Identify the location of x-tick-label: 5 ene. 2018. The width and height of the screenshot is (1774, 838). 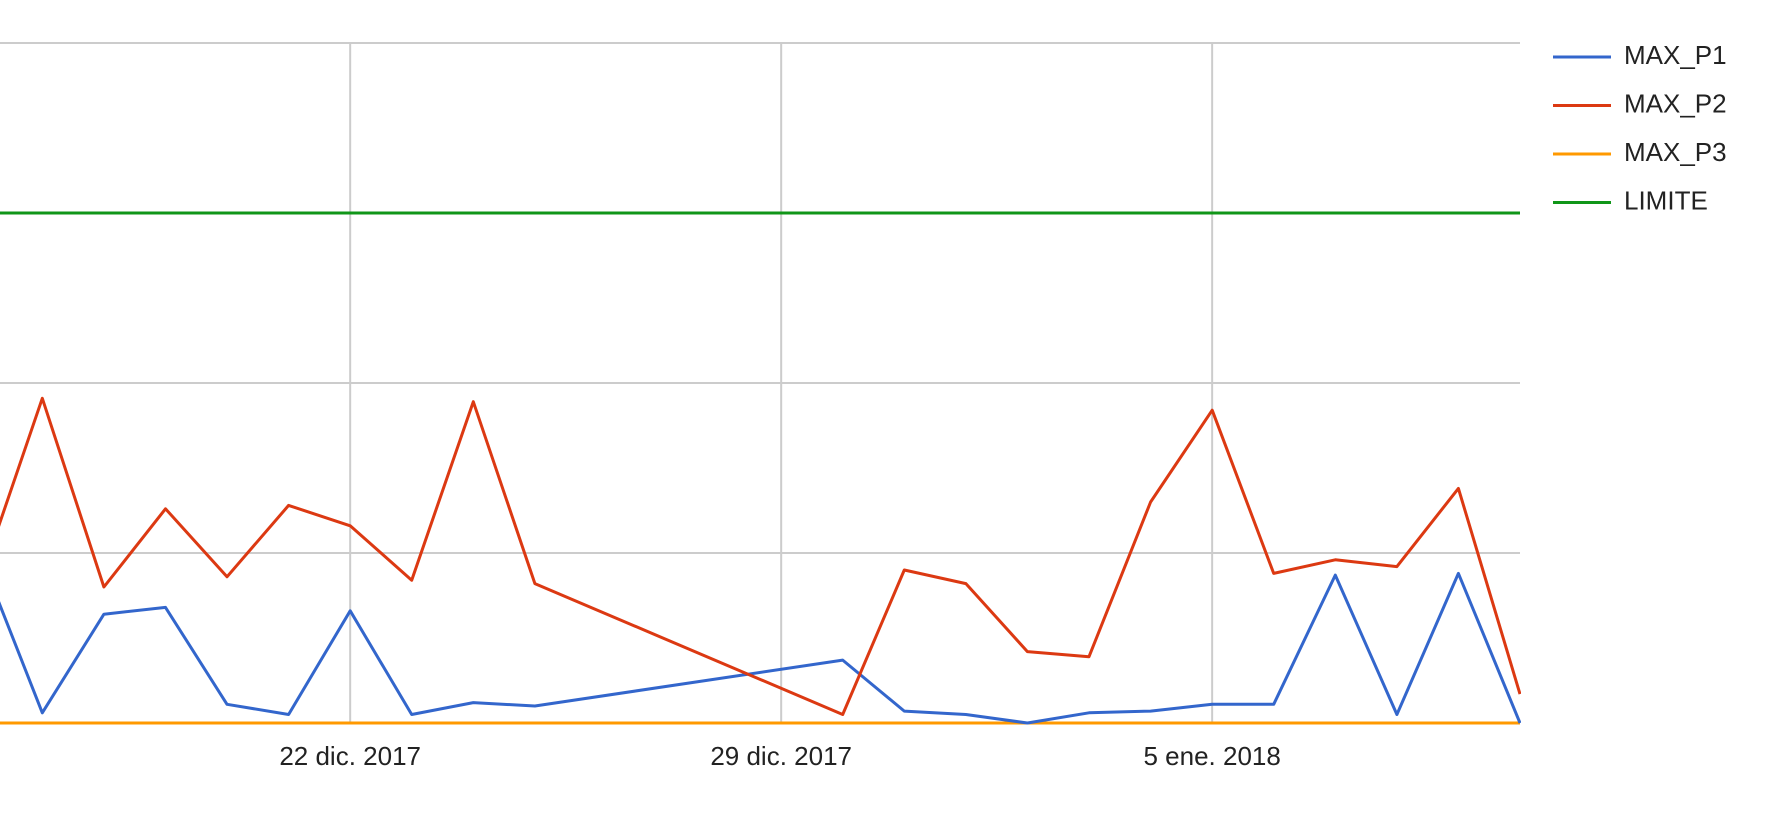
(1211, 756).